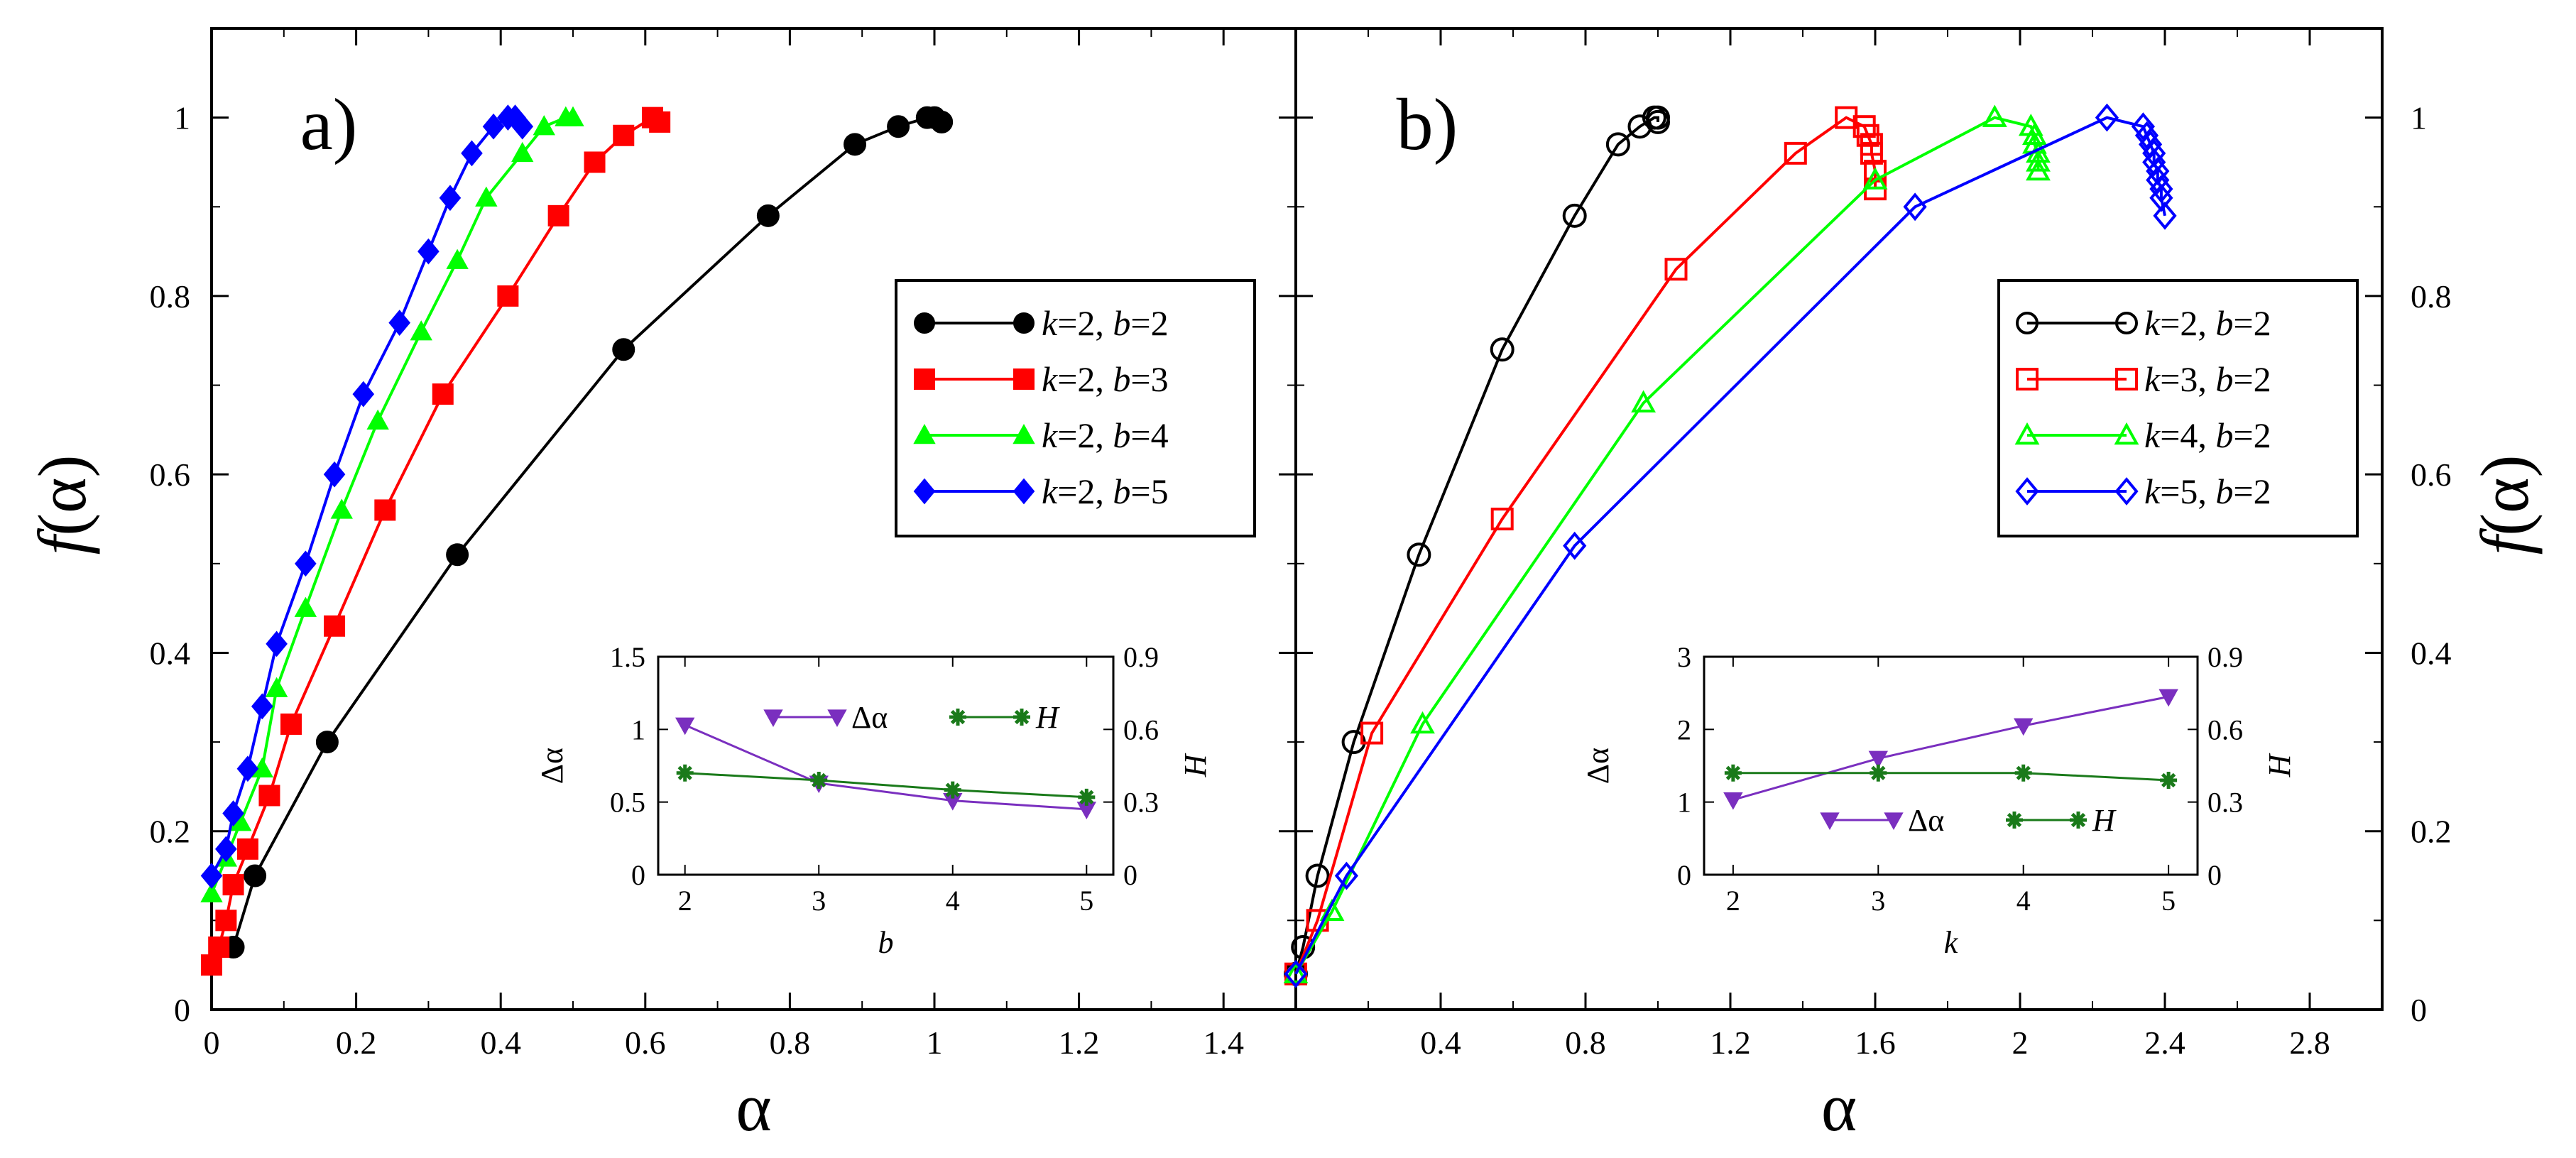  I want to click on legend-label: k=4, b=2, so click(2207, 435).